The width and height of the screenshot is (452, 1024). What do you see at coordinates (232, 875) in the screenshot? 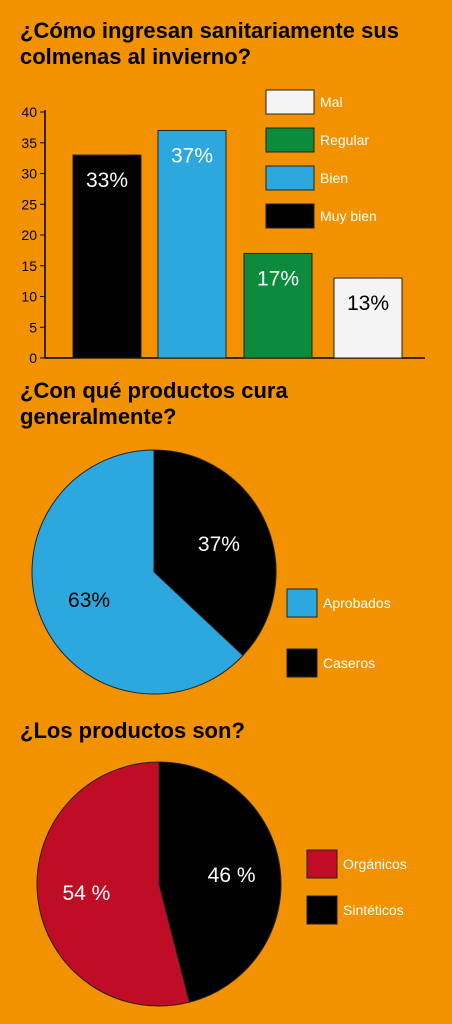
I see `pie-slice-label: 46 %` at bounding box center [232, 875].